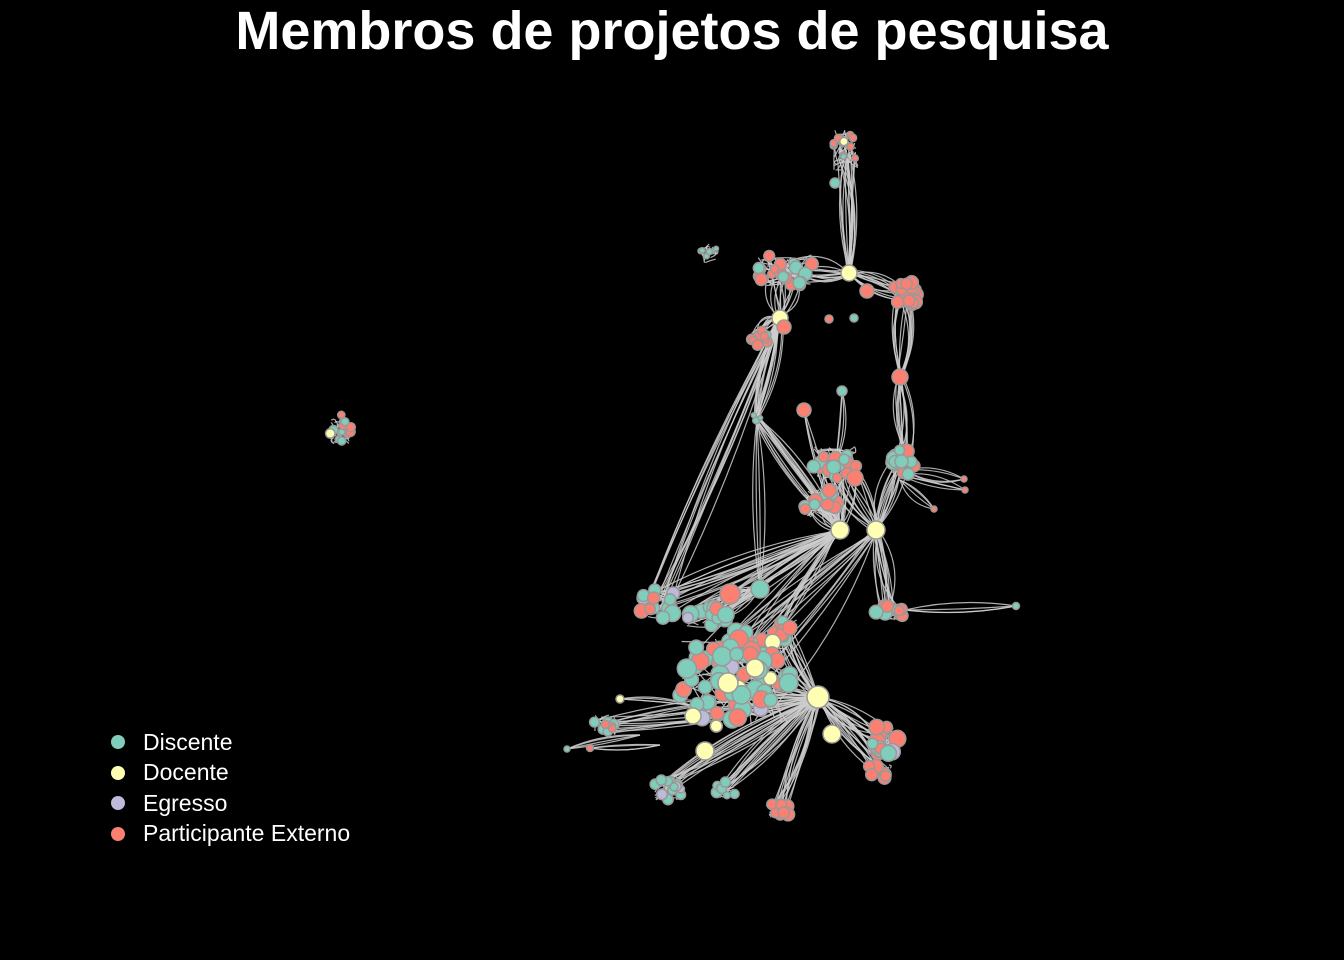 This screenshot has width=1344, height=960. I want to click on legend-item-egresso: Egresso, so click(230, 803).